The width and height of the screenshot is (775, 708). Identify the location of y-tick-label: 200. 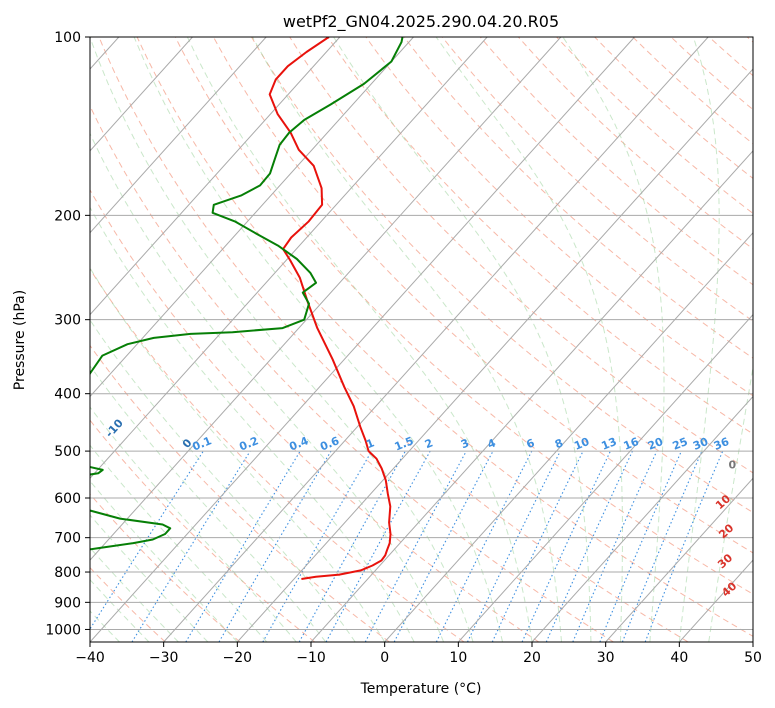
(67, 216).